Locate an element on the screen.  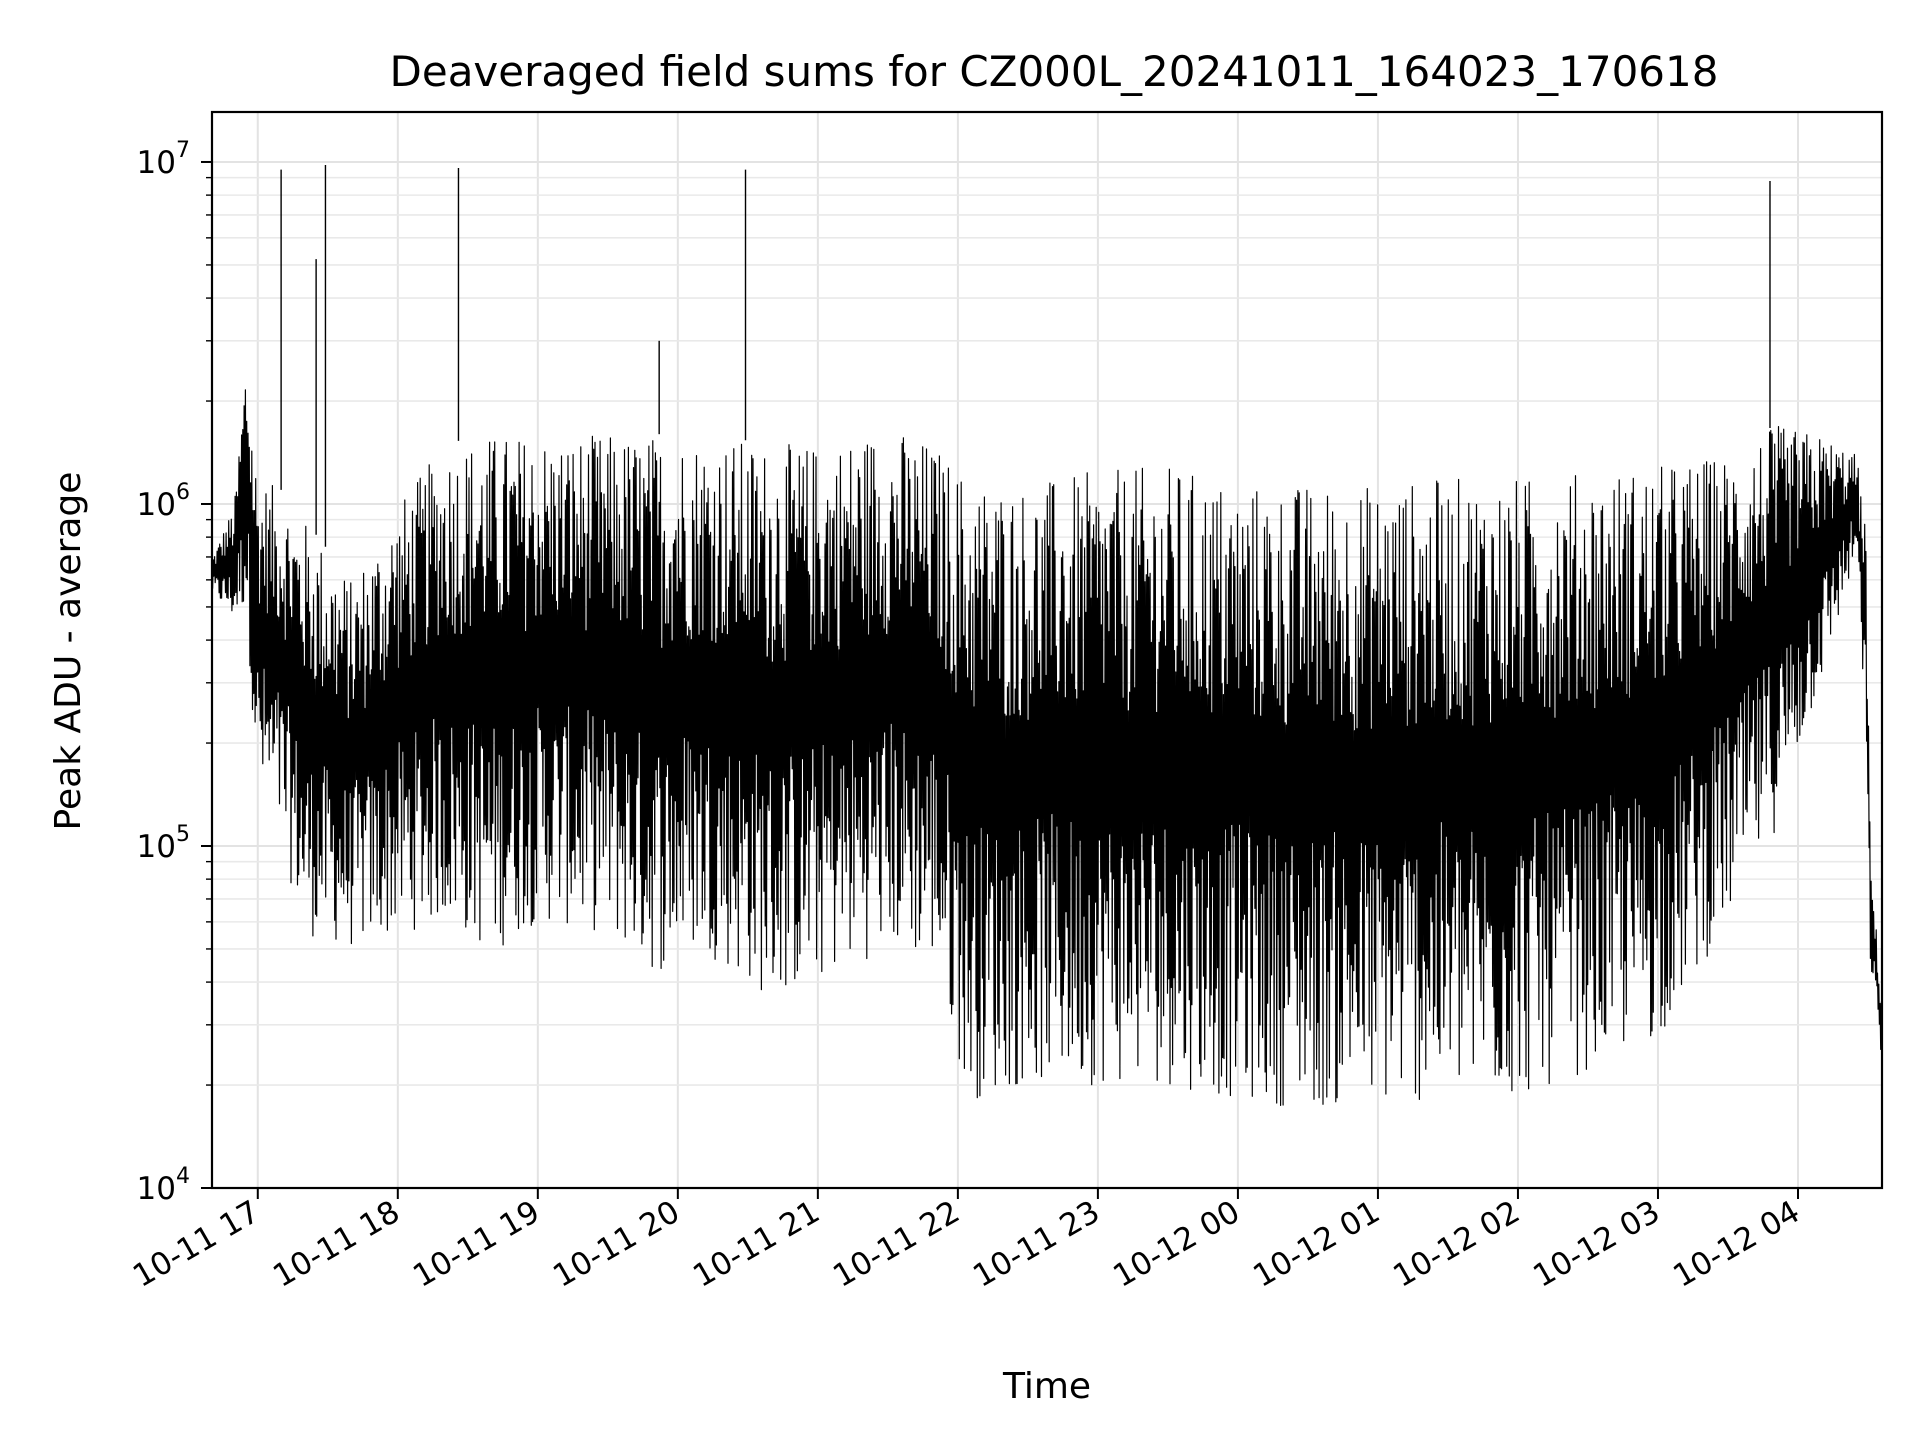
x-axis-label: Time is located at coordinates (1046, 1386).